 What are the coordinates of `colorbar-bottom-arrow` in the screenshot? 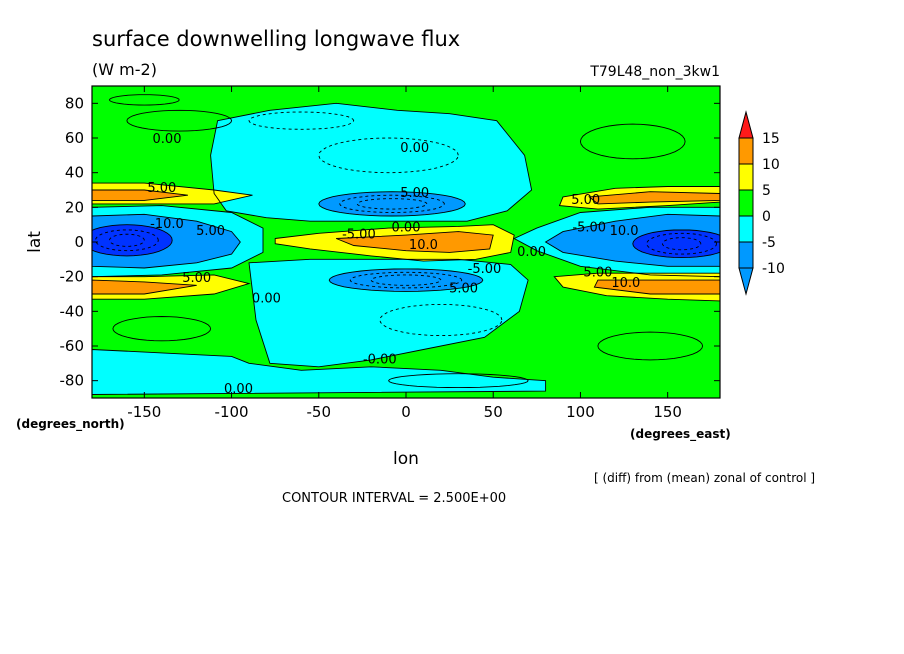 It's located at (746, 281).